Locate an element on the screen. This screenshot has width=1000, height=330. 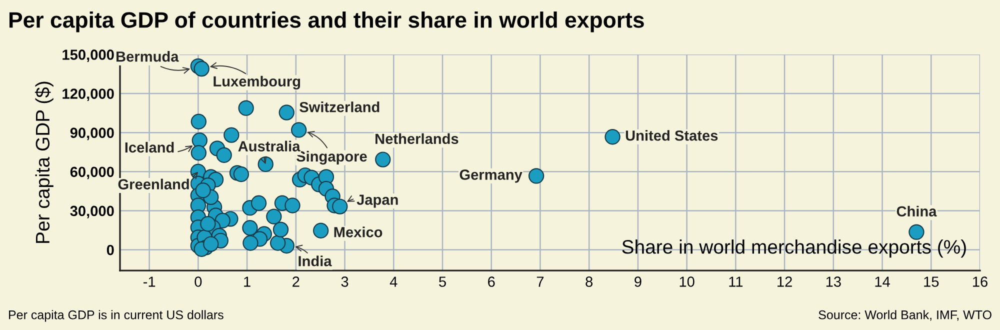
annotation: Netherlands is located at coordinates (417, 138).